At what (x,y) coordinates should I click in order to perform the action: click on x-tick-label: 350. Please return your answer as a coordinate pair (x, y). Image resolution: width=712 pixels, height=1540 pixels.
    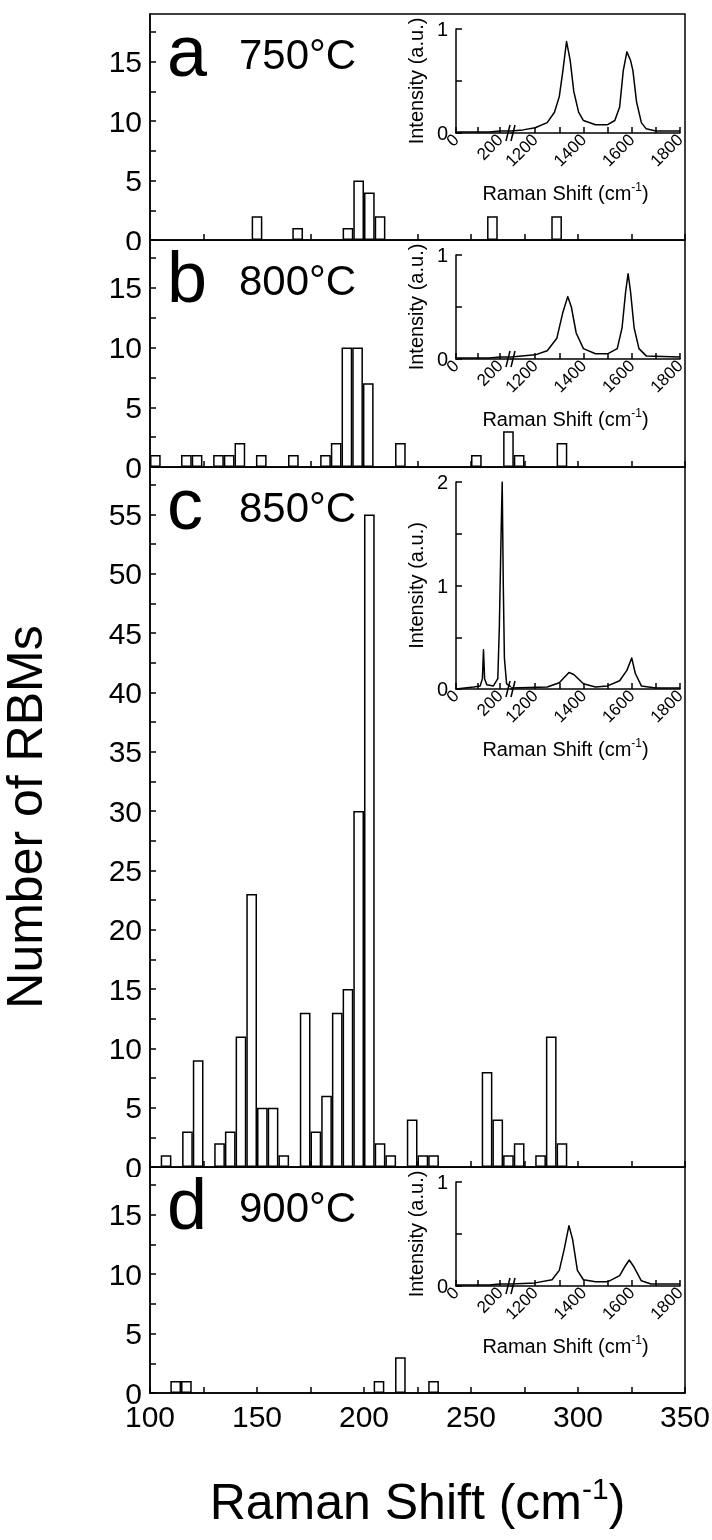
    Looking at the image, I should click on (685, 1416).